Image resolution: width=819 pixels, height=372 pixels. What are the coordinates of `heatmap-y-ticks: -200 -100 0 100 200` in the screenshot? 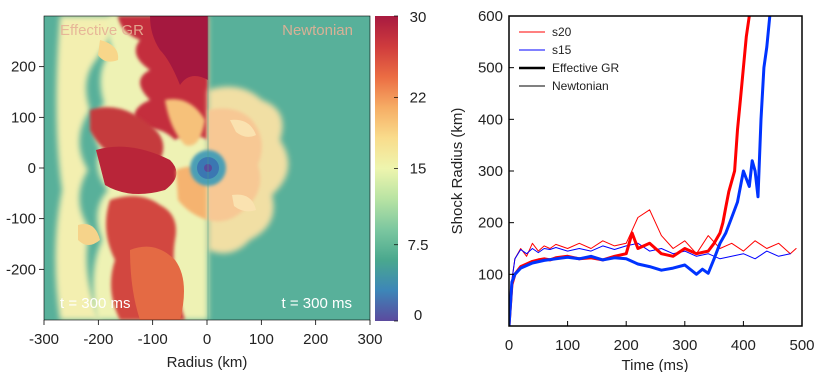 It's located at (25, 168).